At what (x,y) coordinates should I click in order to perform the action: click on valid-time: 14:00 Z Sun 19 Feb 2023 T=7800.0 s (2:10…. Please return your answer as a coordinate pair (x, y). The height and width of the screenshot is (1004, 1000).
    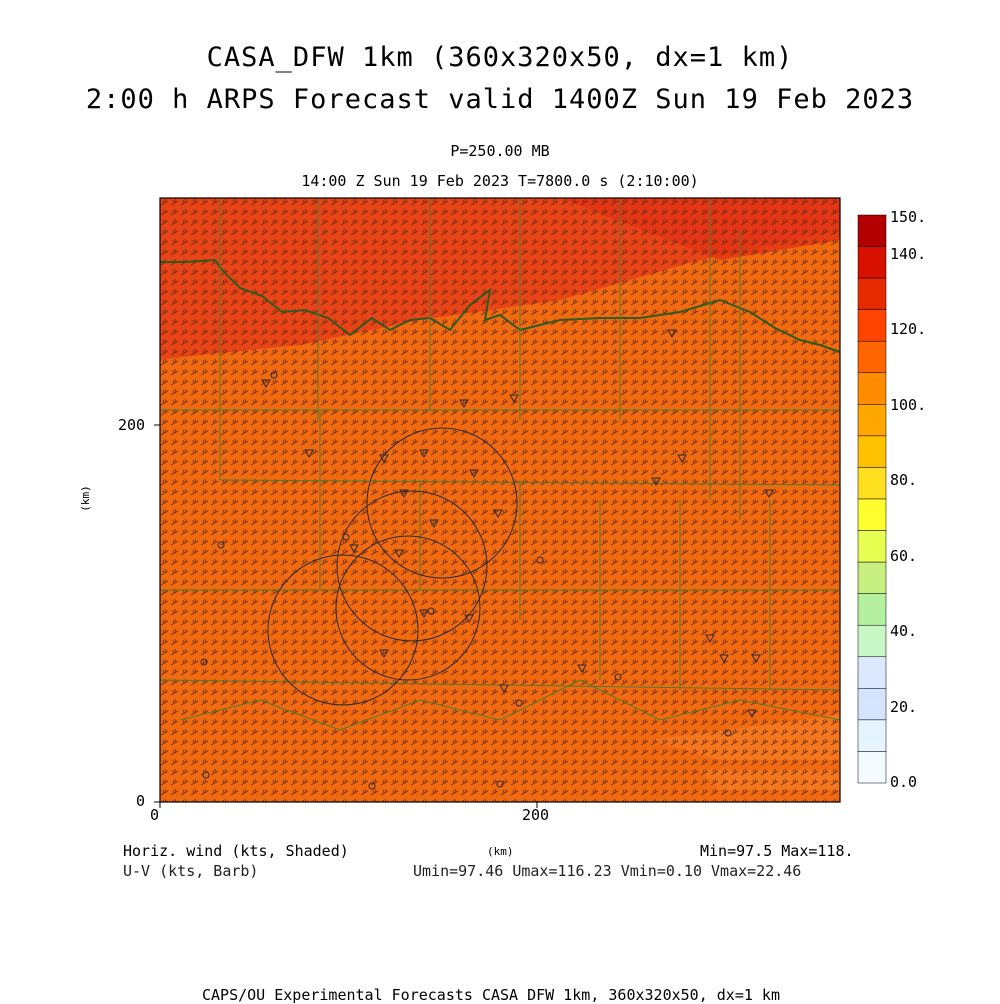
    Looking at the image, I should click on (500, 181).